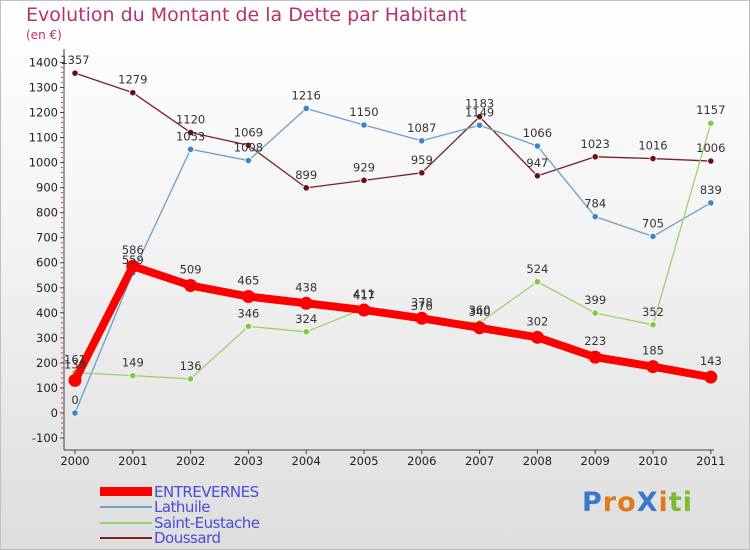 This screenshot has width=750, height=550. I want to click on data-label: 438, so click(306, 287).